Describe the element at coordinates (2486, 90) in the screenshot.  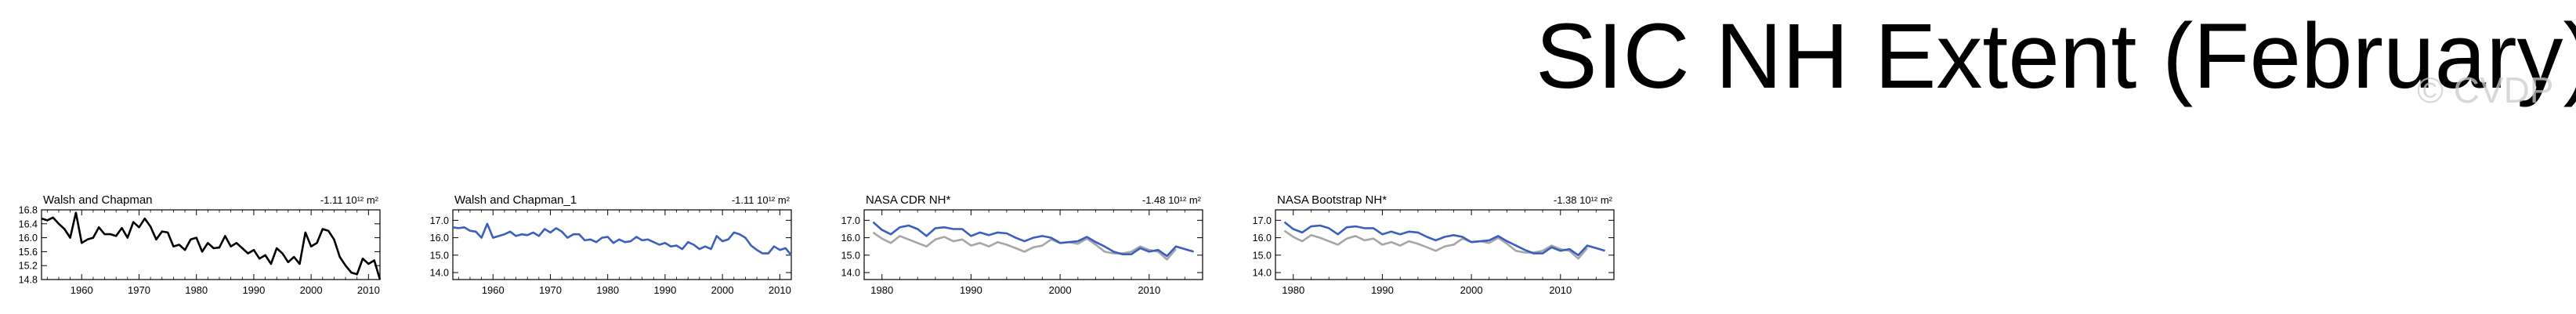
I see `watermark-text: © CVDP` at that location.